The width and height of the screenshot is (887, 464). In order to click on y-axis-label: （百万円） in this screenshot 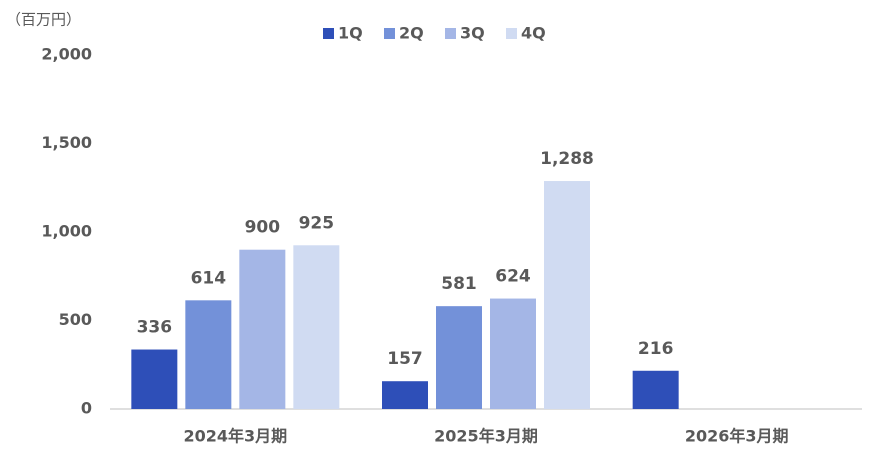, I will do `click(43, 20)`.